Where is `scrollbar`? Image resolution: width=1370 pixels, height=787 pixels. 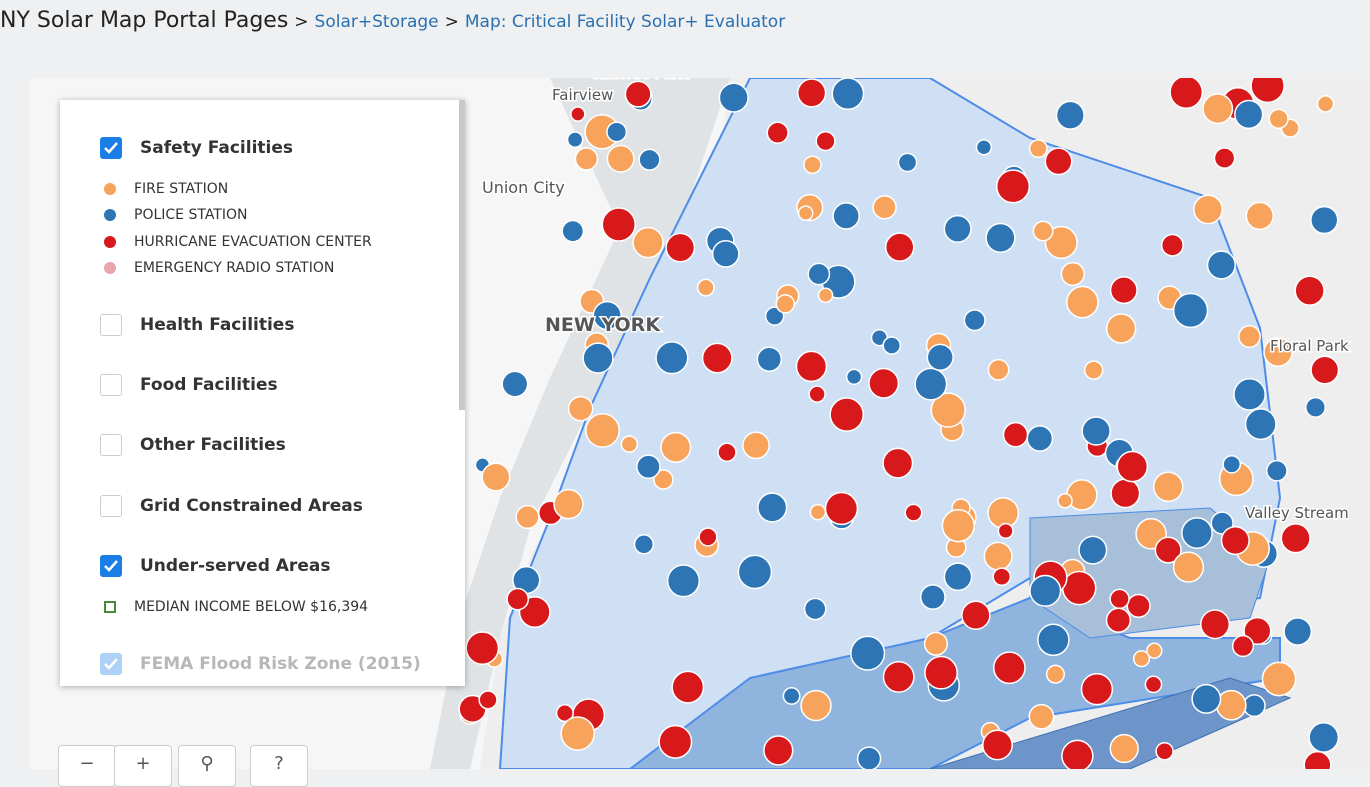
scrollbar is located at coordinates (462, 255).